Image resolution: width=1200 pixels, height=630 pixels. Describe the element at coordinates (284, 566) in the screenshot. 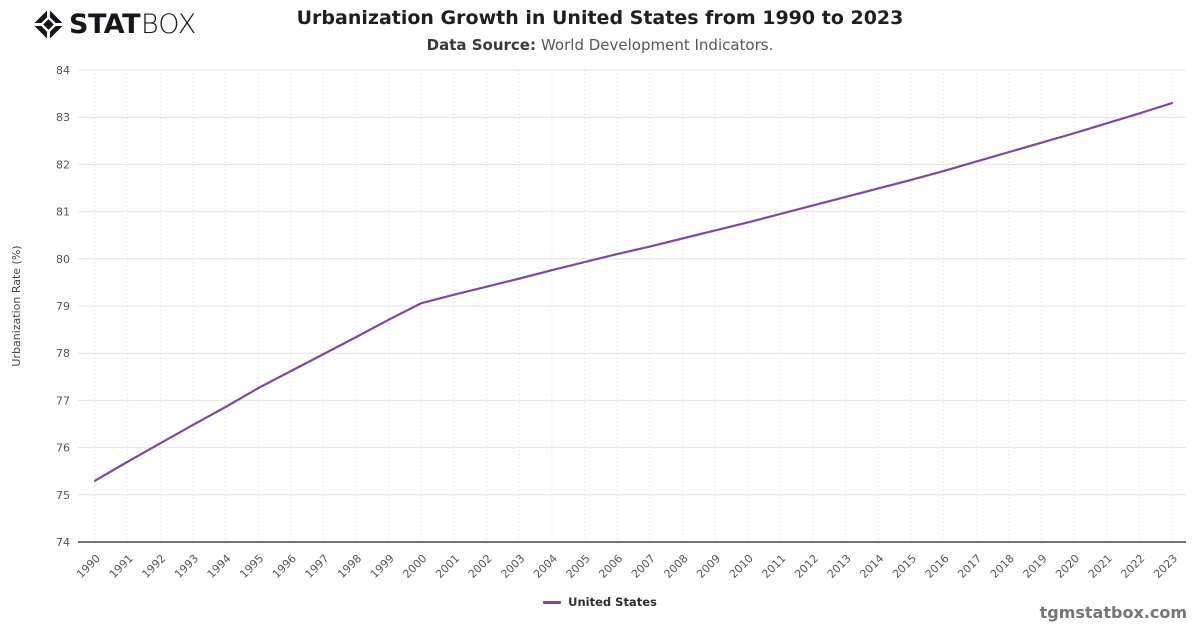

I see `svg-text: 1996` at that location.